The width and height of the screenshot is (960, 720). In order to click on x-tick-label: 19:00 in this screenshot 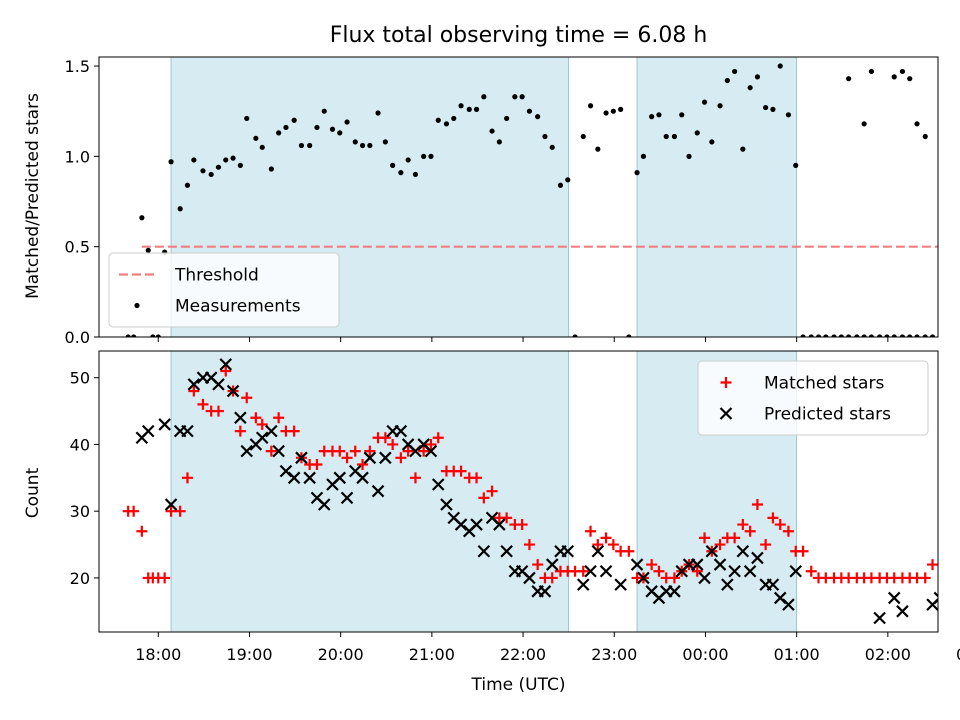, I will do `click(249, 654)`.